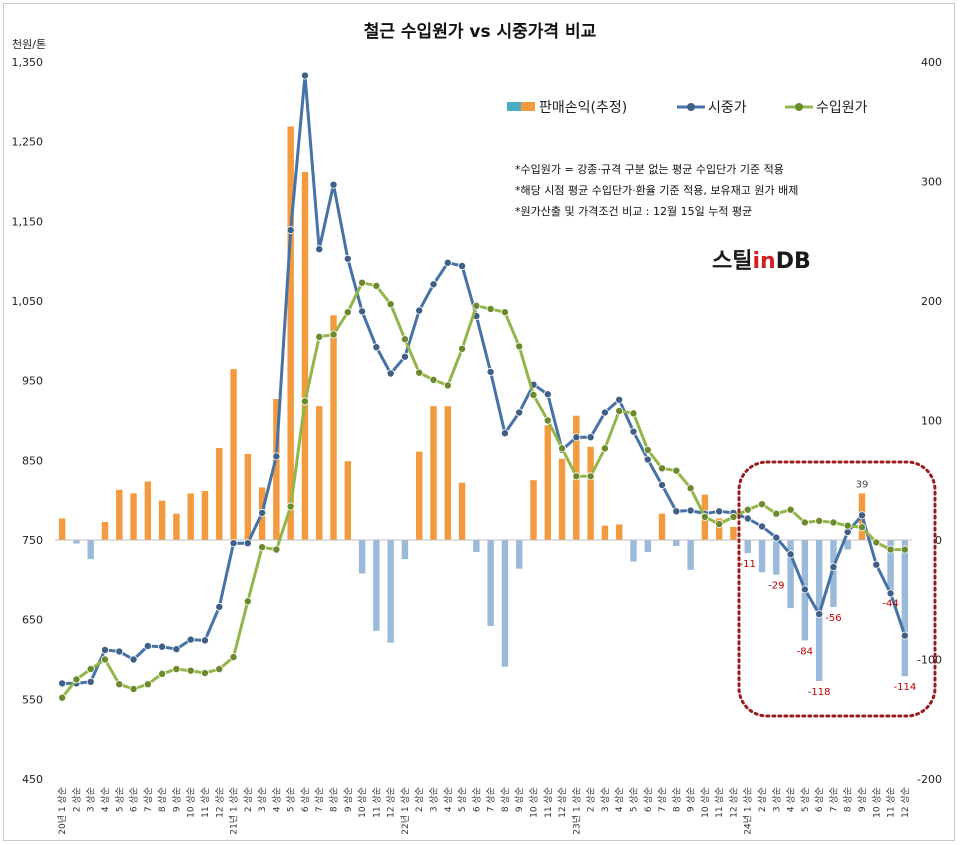  What do you see at coordinates (32, 779) in the screenshot?
I see `y-left-tick-label: 450` at bounding box center [32, 779].